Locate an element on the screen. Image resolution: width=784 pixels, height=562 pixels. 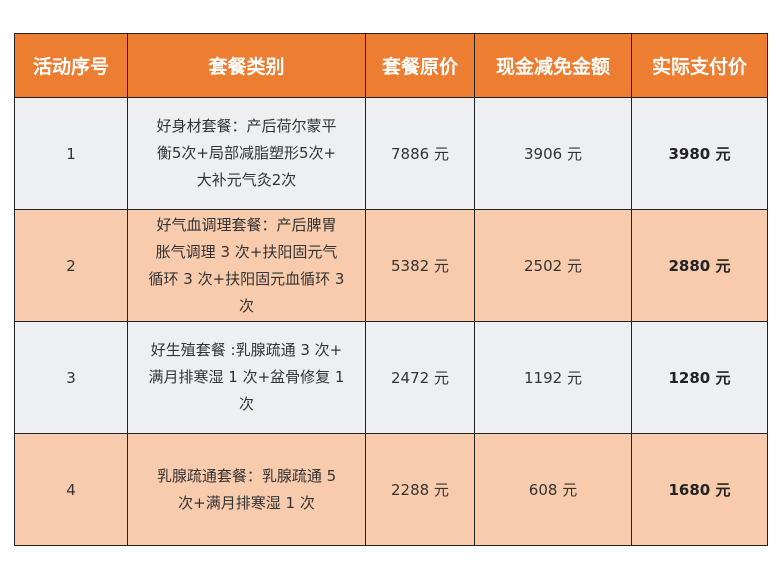
cell-price: 2472 元 is located at coordinates (420, 377).